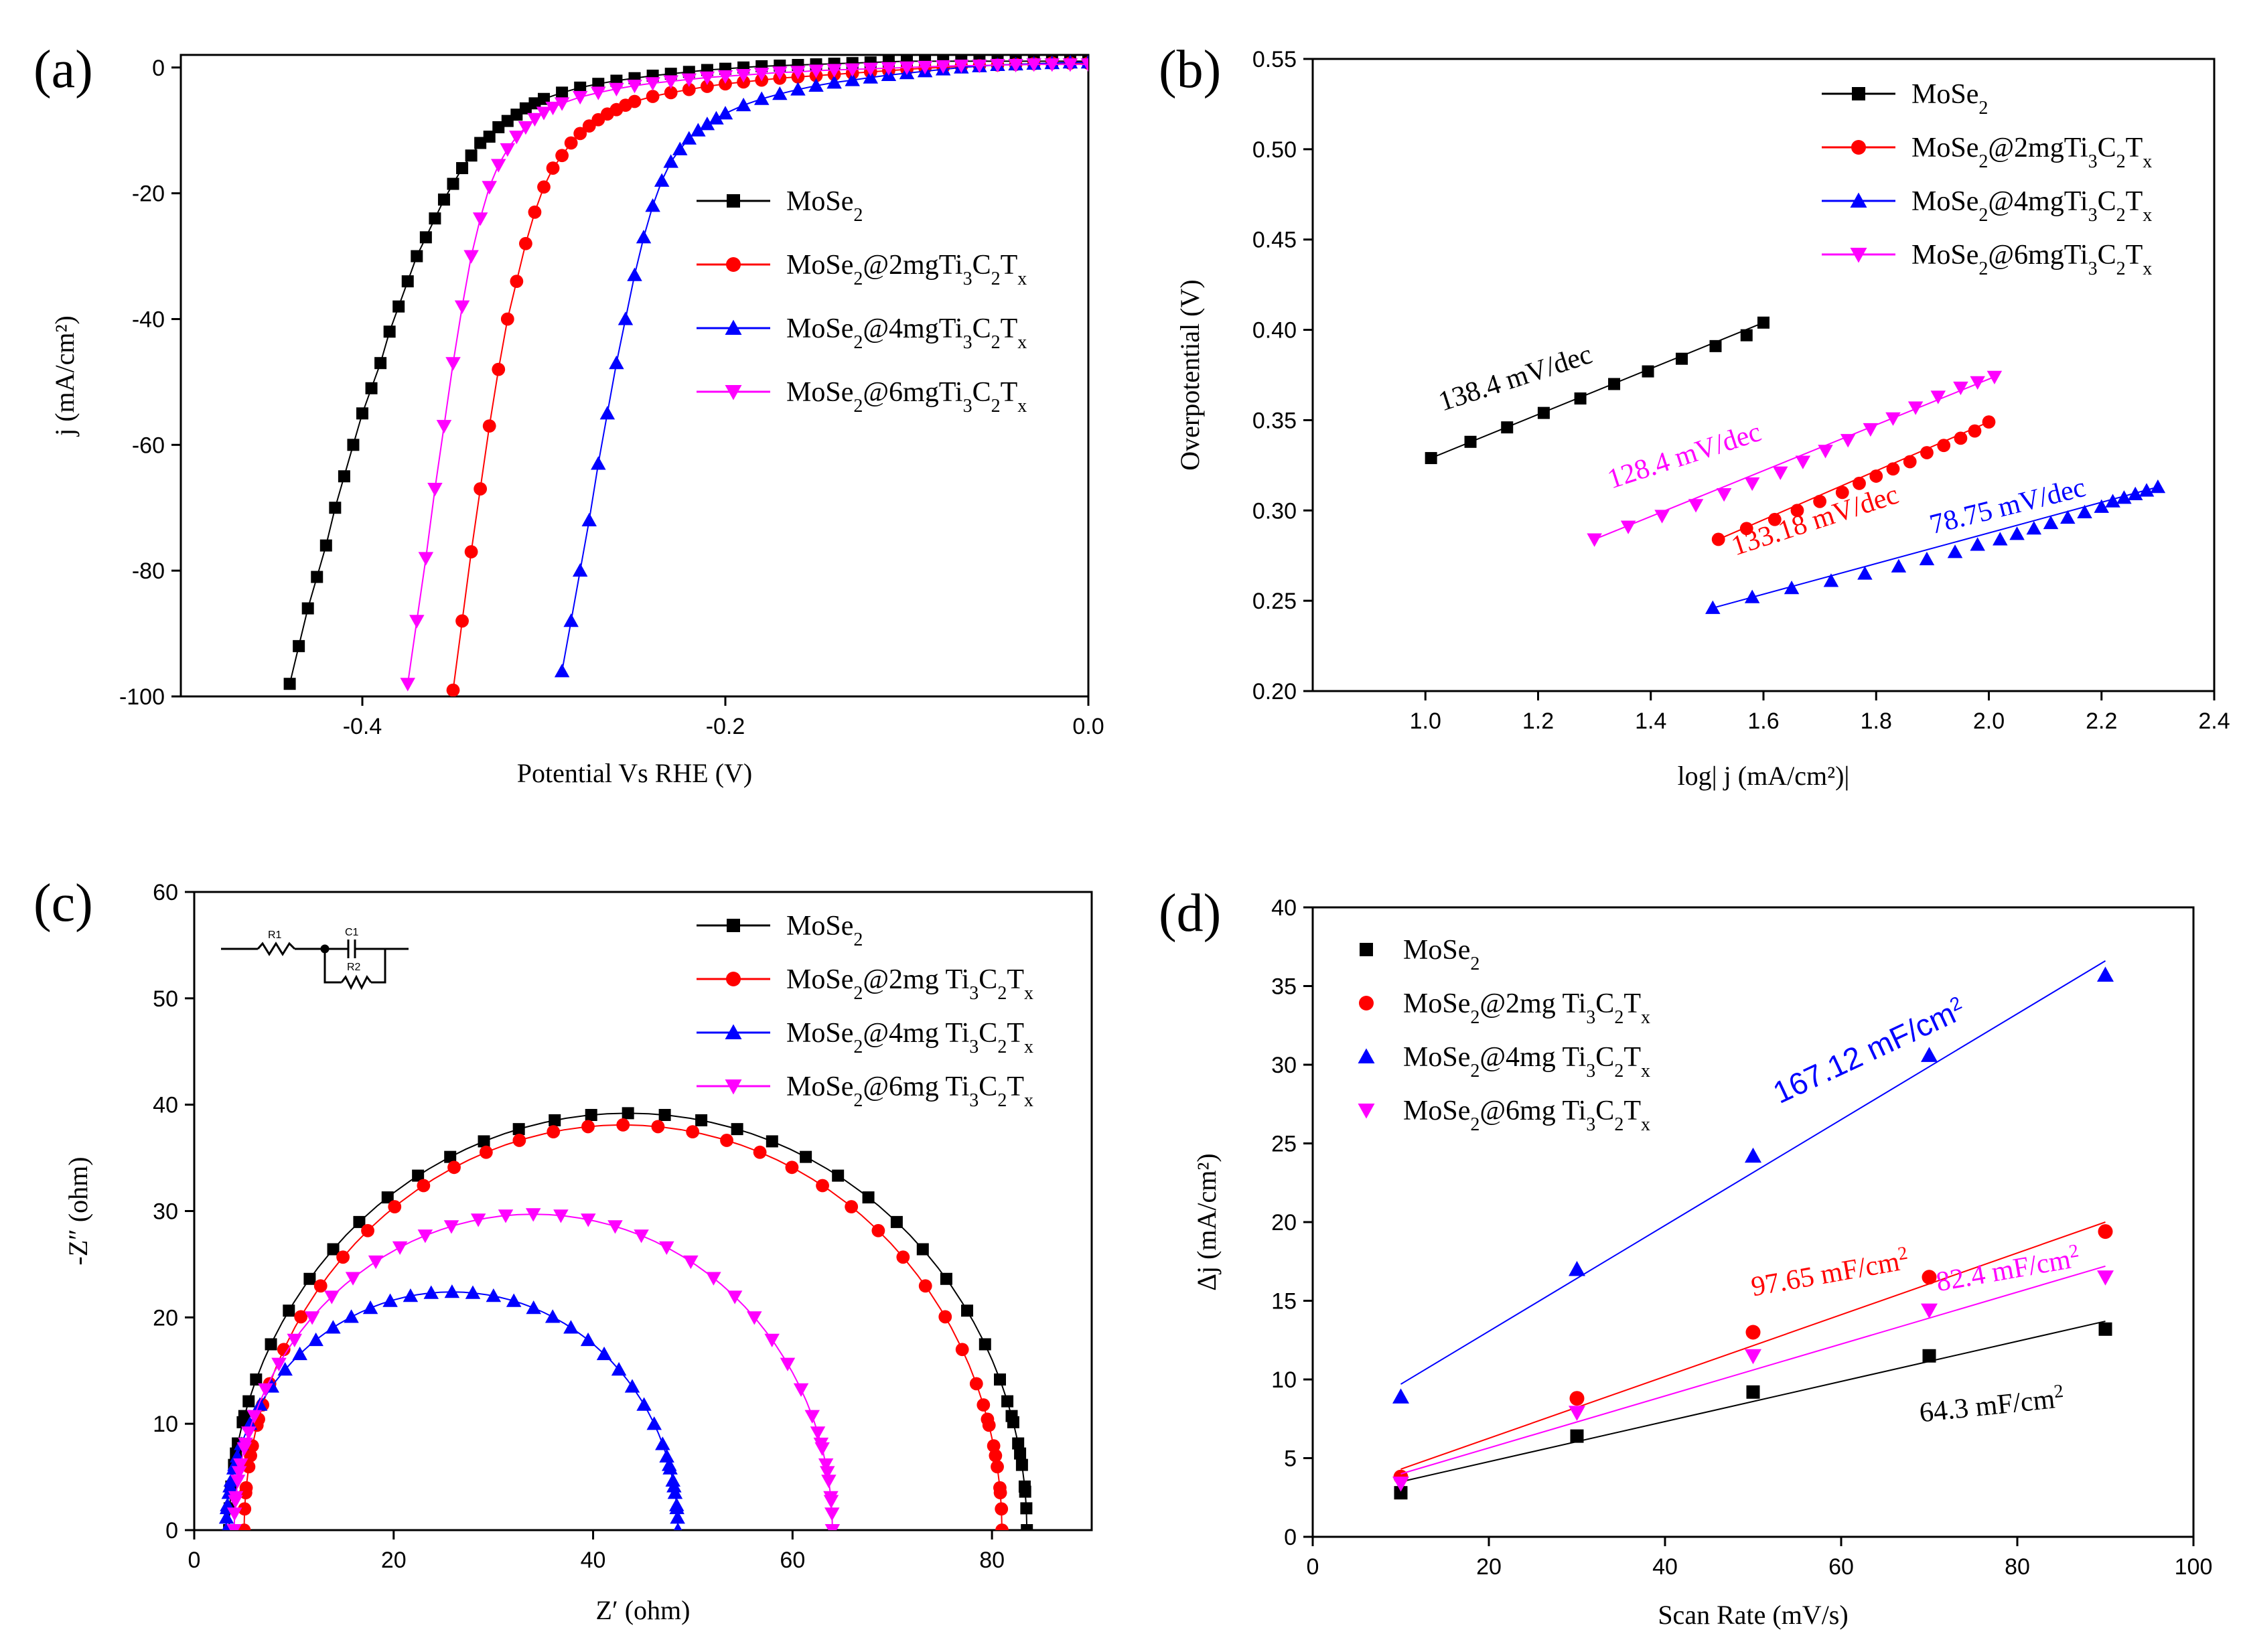 Image resolution: width=2241 pixels, height=1652 pixels. What do you see at coordinates (1274, 511) in the screenshot?
I see `y-tick-label: 0.30` at bounding box center [1274, 511].